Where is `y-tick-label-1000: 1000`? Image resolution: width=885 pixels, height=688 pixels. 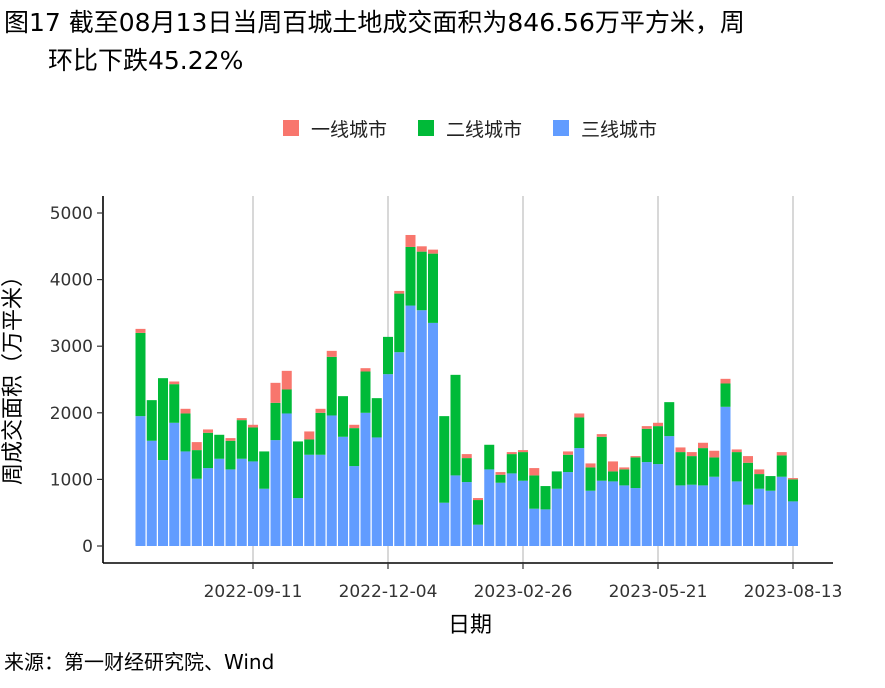 y-tick-label-1000: 1000 is located at coordinates (71, 480).